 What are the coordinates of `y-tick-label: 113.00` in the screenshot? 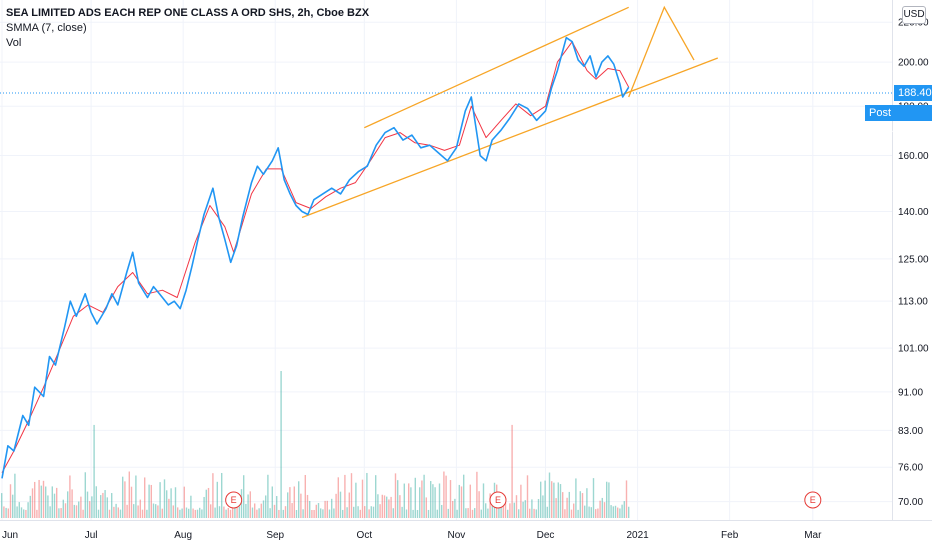 It's located at (913, 302).